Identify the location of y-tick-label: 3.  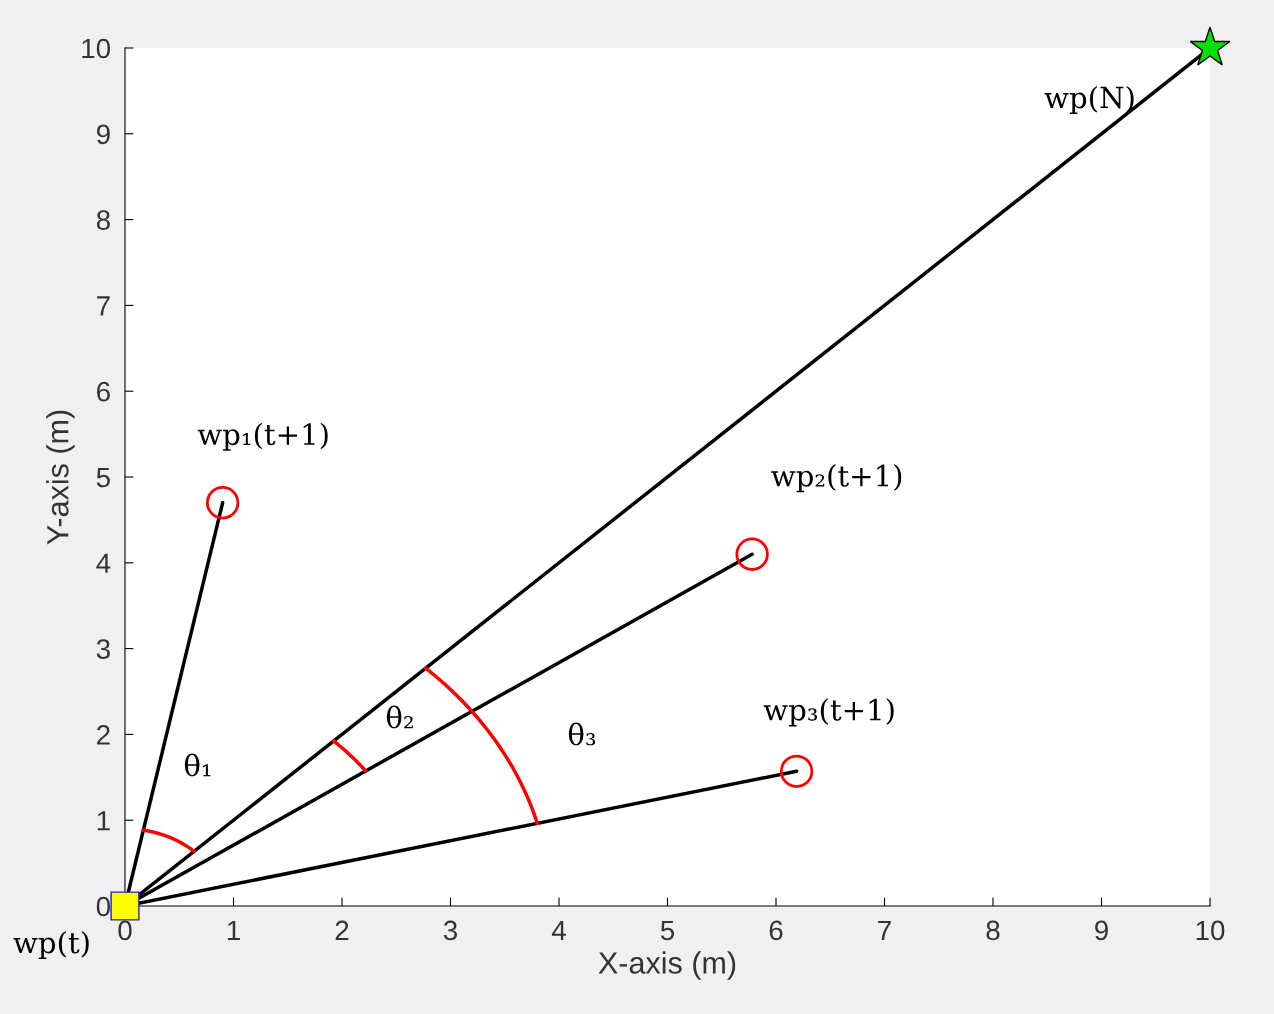
(103, 649).